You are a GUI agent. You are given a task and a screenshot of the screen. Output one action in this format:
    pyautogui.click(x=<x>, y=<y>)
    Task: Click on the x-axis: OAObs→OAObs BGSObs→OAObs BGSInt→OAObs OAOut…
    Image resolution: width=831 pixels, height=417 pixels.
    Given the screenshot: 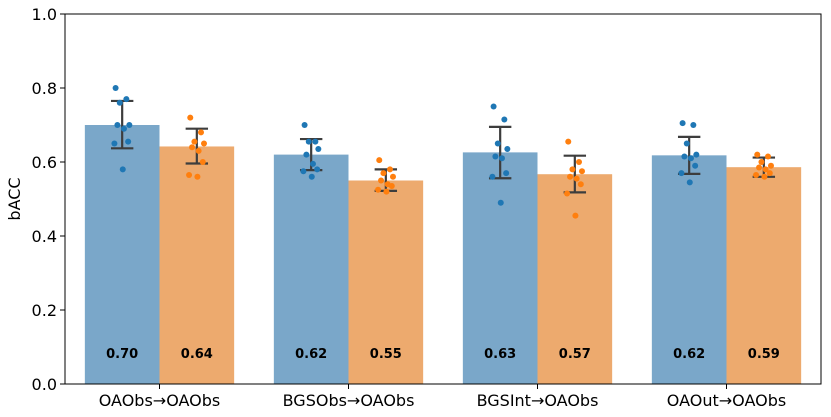 What is the action you would take?
    pyautogui.click(x=442, y=397)
    